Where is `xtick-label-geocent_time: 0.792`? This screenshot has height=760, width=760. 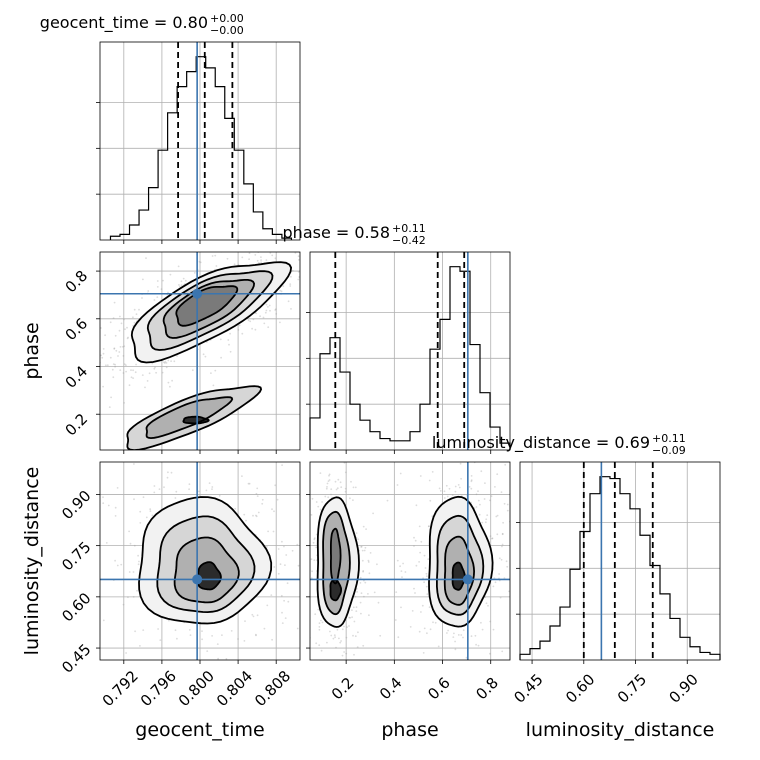
xtick-label-geocent_time: 0.792 is located at coordinates (120, 688).